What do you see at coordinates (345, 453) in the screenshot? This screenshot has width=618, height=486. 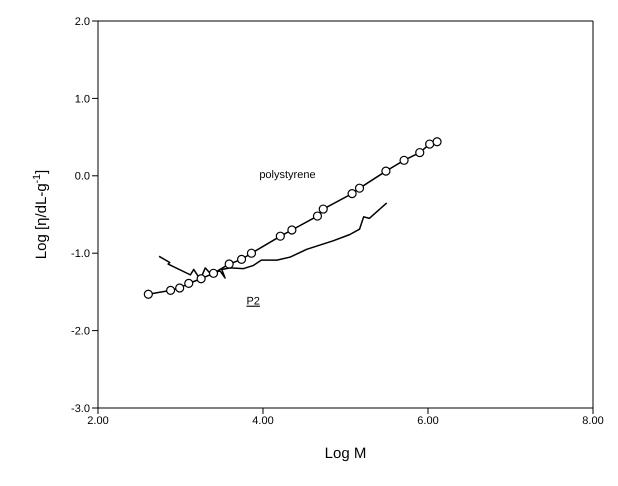 I see `x-axis-title: Log M` at bounding box center [345, 453].